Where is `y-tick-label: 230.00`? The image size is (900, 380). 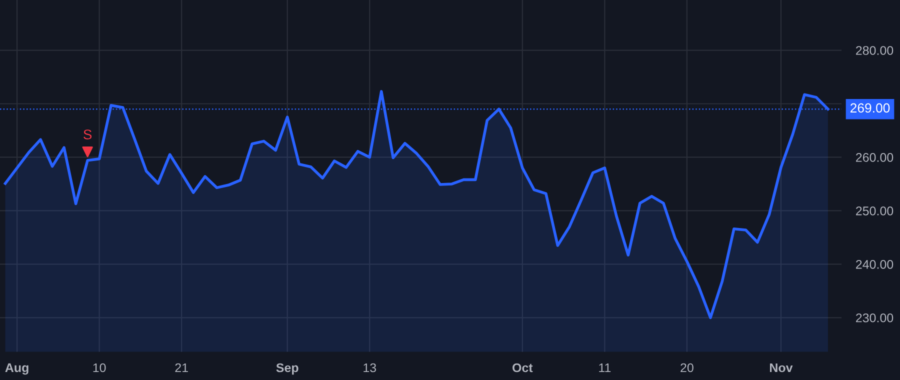 y-tick-label: 230.00 is located at coordinates (875, 317).